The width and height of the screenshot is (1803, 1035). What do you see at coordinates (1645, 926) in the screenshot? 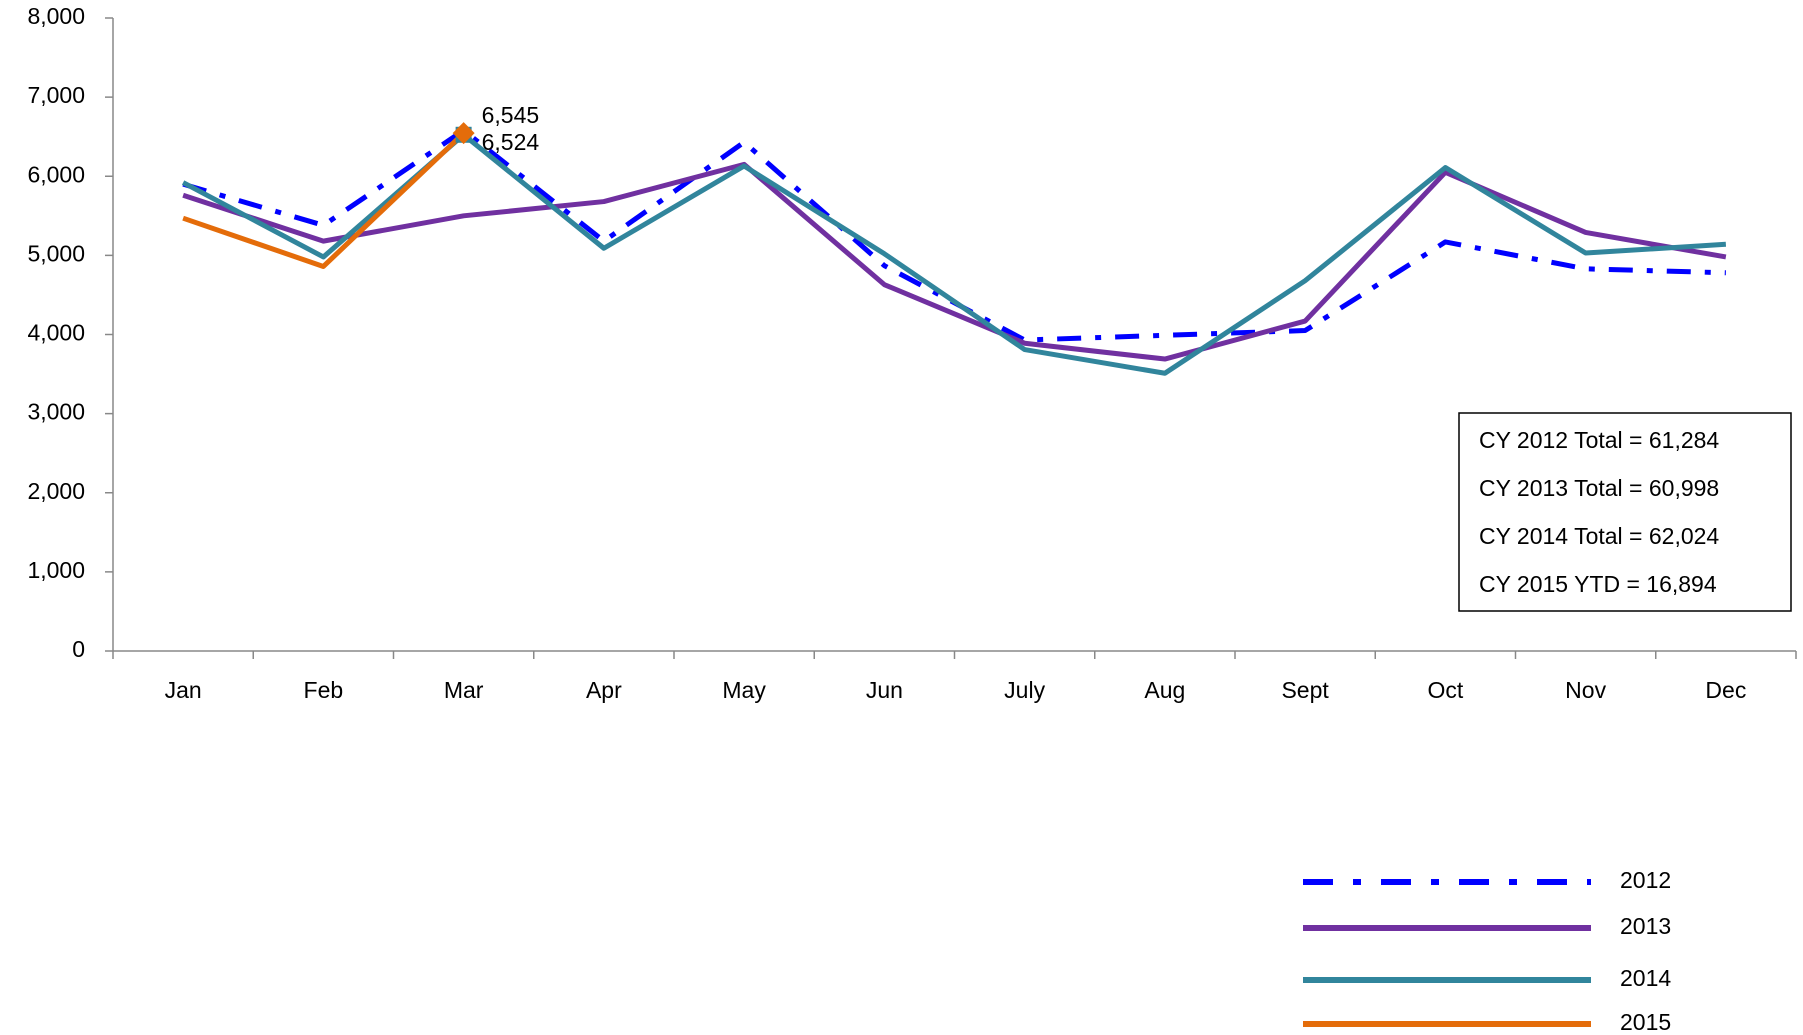
I see `legend-label: 2013` at bounding box center [1645, 926].